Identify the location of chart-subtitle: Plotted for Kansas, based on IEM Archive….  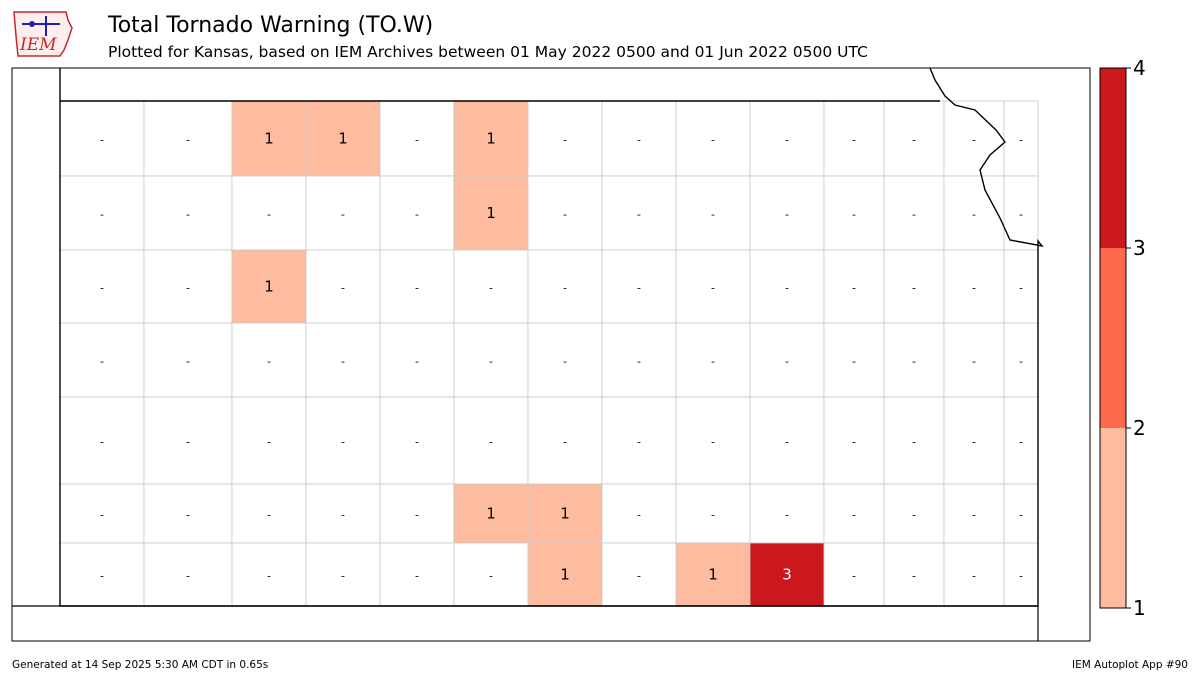
(488, 52).